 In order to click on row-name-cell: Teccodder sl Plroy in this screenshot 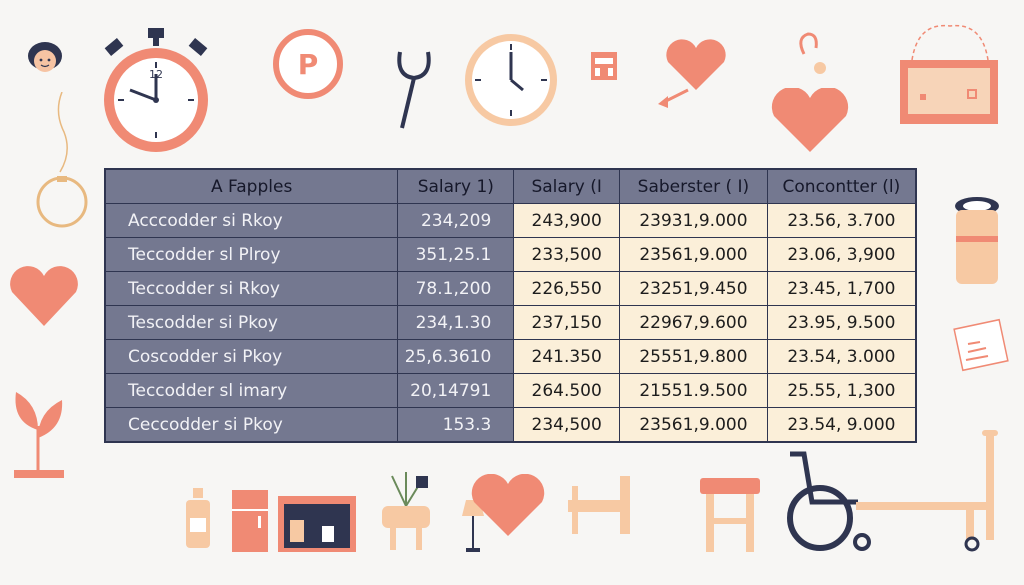, I will do `click(251, 254)`.